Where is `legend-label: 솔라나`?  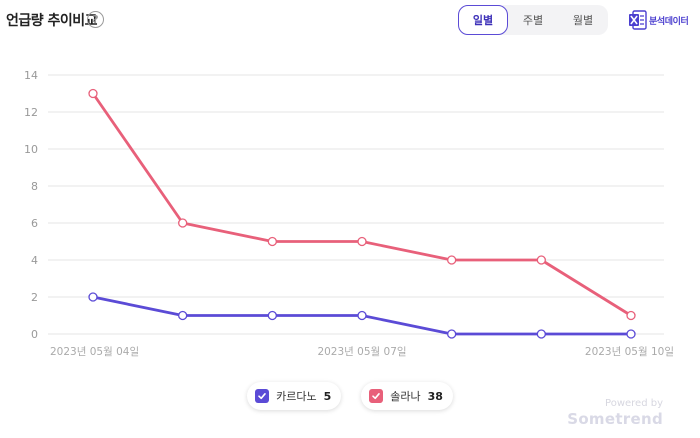 legend-label: 솔라나 is located at coordinates (405, 396).